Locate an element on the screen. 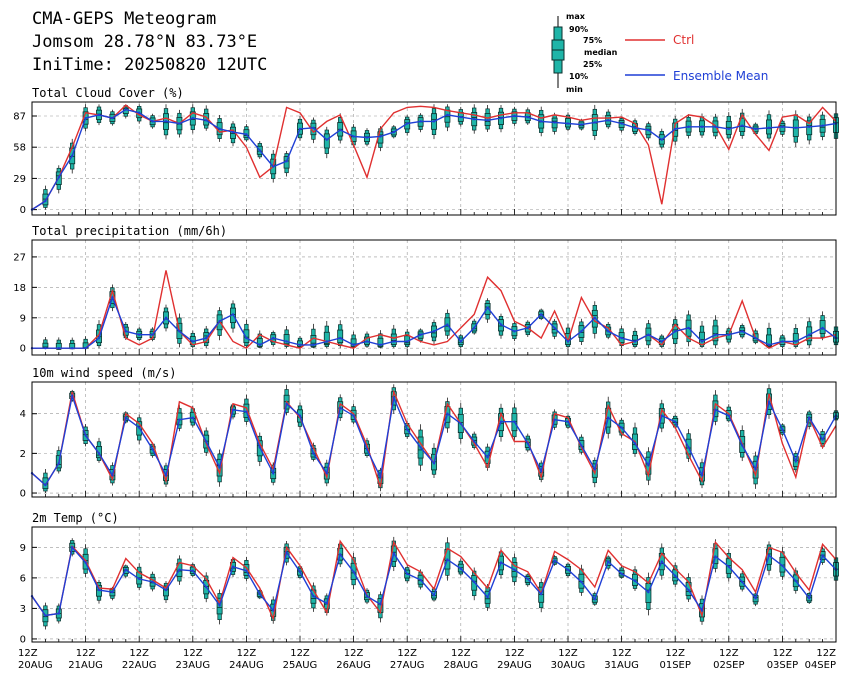 The width and height of the screenshot is (860, 679). panel-title: Total precipitation (mm/6h) is located at coordinates (129, 231).